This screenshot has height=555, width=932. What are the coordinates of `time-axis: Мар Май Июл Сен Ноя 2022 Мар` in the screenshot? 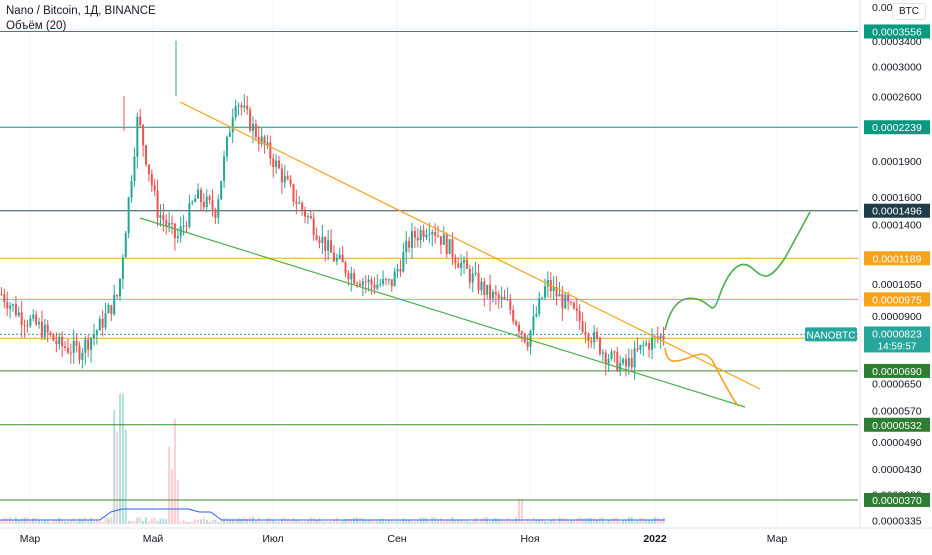 It's located at (466, 536).